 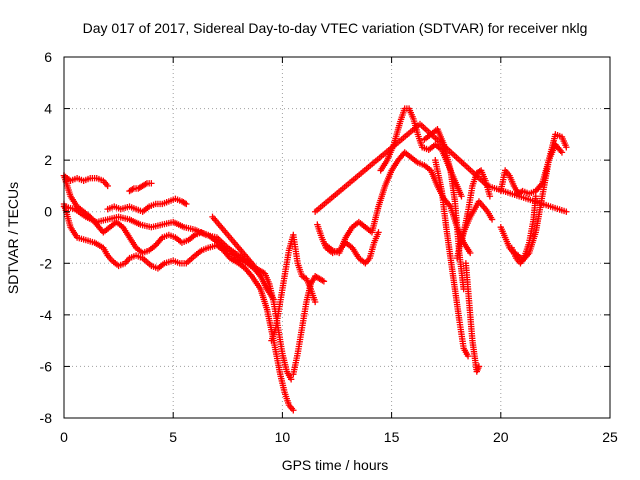 I want to click on y-tick-label: -6, so click(x=46, y=366).